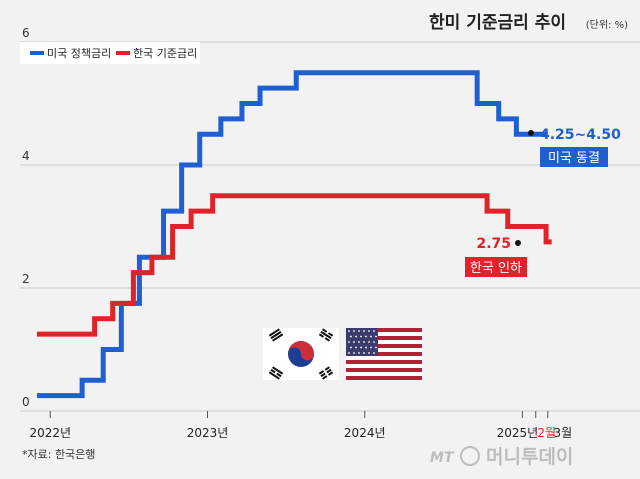 This screenshot has width=640, height=479. Describe the element at coordinates (50, 433) in the screenshot. I see `x-tick-label: 2022년` at that location.